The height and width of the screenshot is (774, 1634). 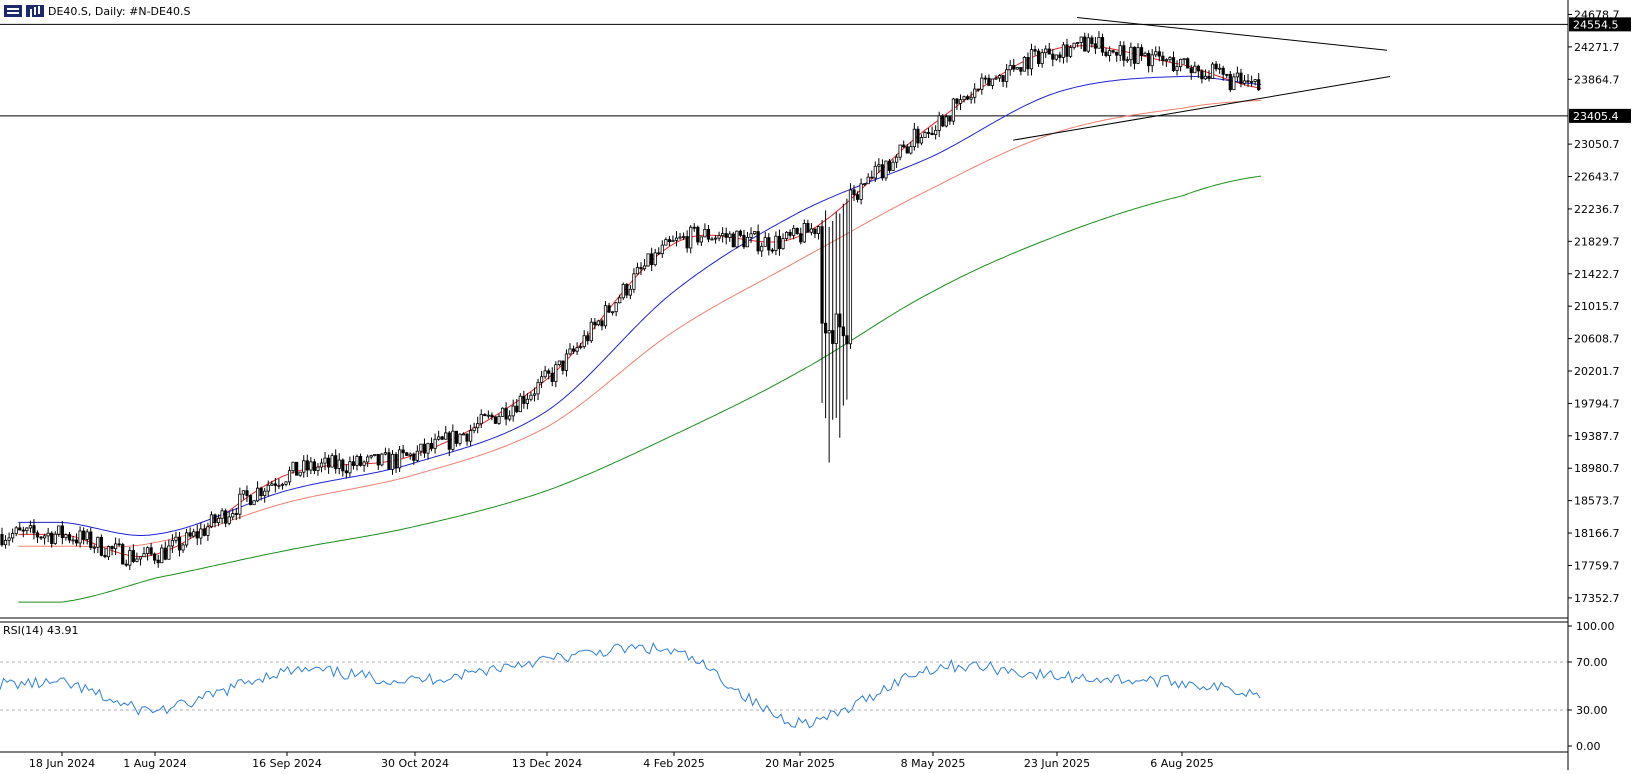 What do you see at coordinates (1596, 24) in the screenshot?
I see `level-price-label: 24554.5` at bounding box center [1596, 24].